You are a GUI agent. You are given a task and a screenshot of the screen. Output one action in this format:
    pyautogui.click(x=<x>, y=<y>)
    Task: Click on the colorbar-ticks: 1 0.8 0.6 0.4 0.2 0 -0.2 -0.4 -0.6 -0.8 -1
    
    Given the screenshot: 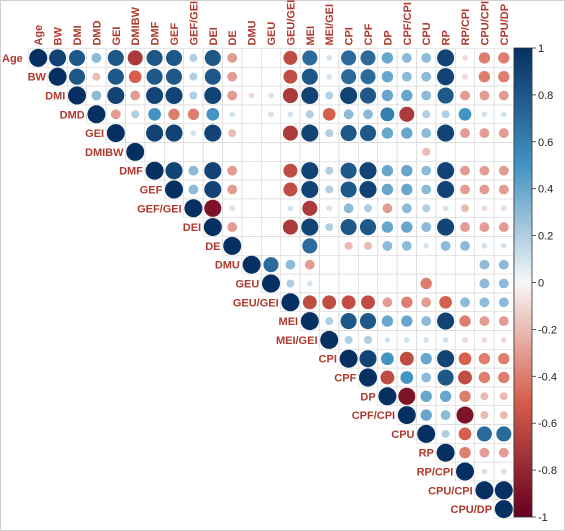 What is the action you would take?
    pyautogui.click(x=544, y=283)
    